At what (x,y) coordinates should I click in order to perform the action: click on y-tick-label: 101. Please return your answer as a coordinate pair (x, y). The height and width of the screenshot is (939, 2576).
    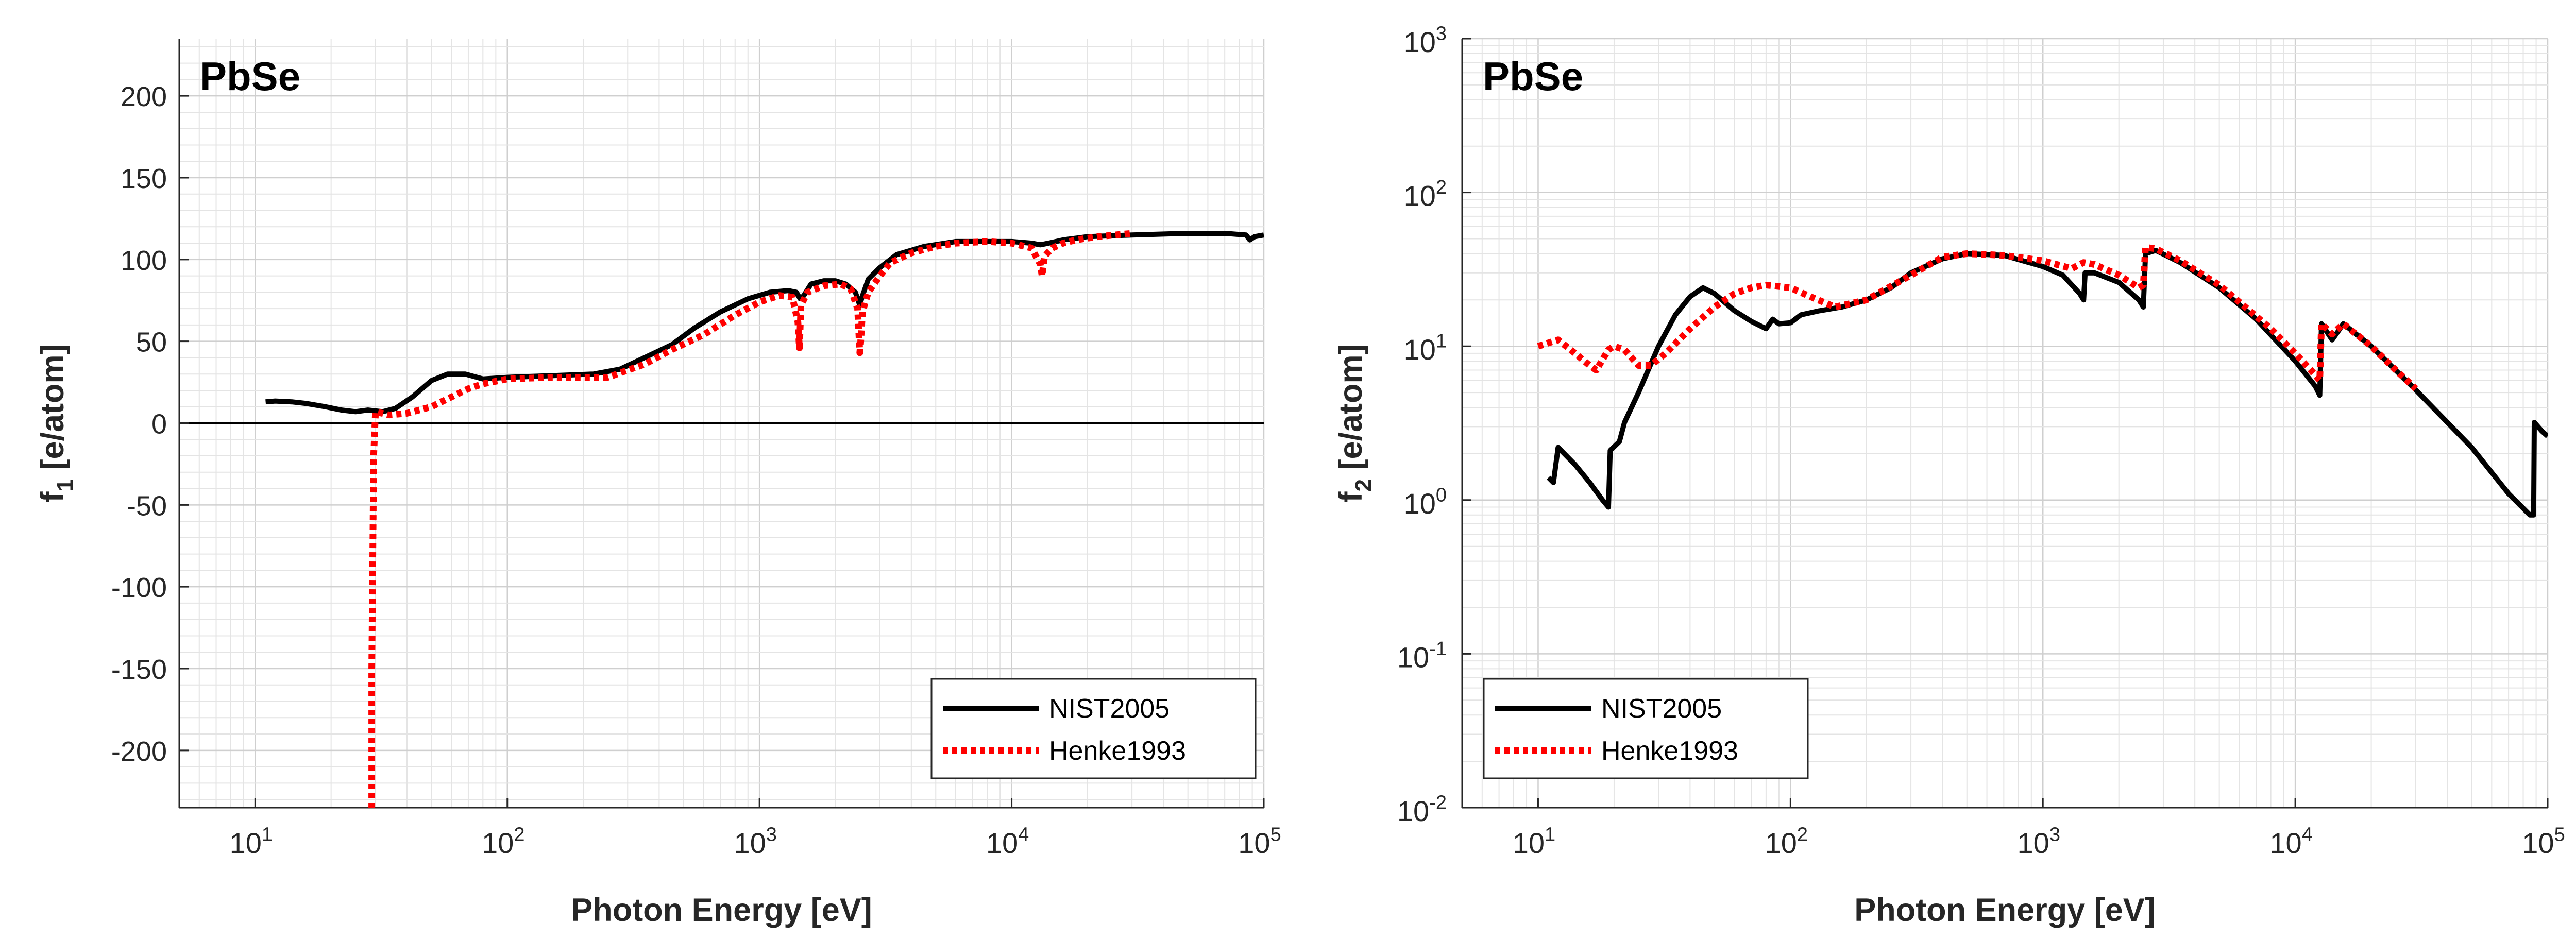
    Looking at the image, I should click on (1425, 349).